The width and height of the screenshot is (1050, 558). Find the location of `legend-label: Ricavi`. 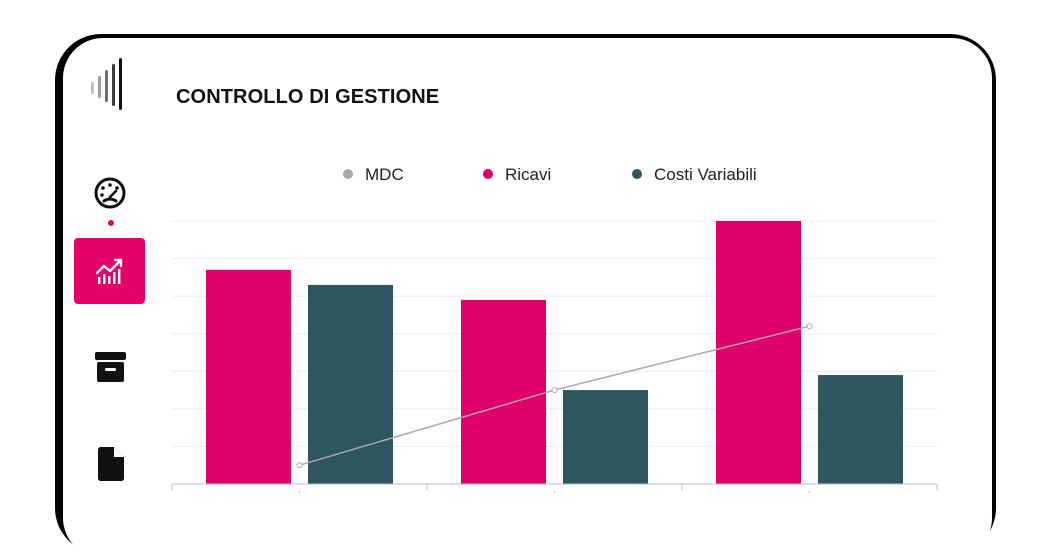

legend-label: Ricavi is located at coordinates (528, 174).